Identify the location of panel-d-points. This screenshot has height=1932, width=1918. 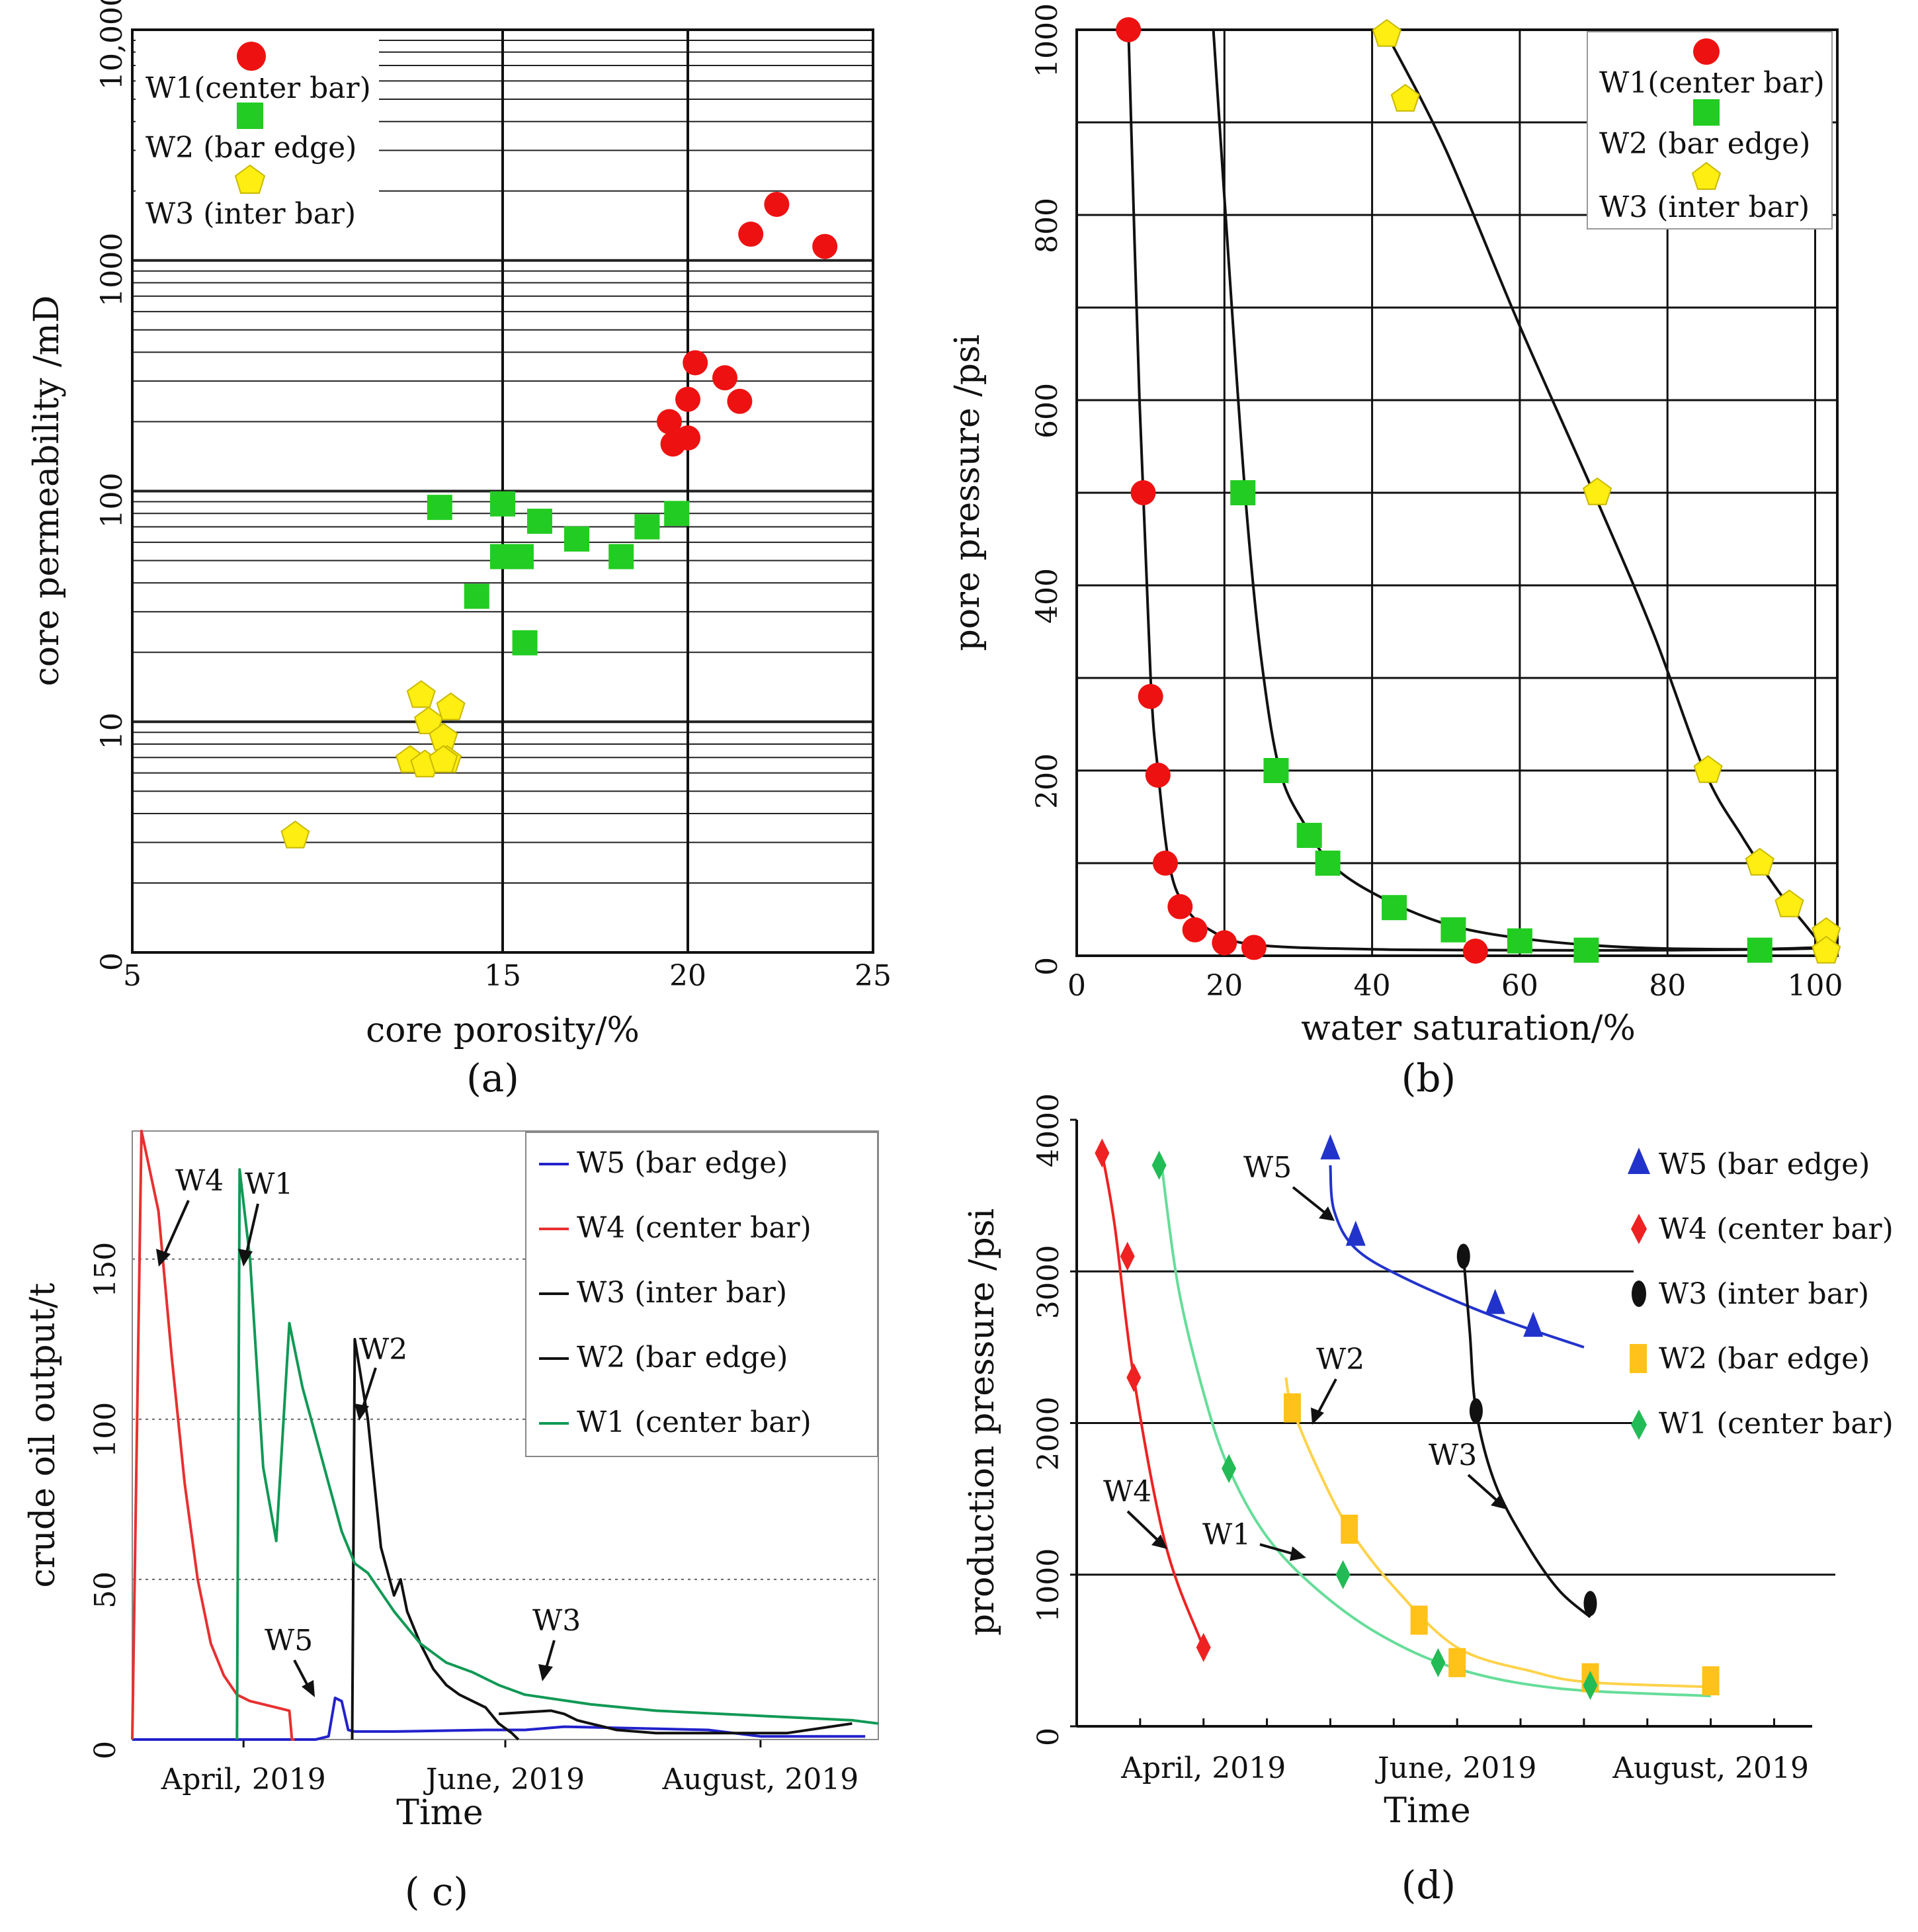
(1407, 1417).